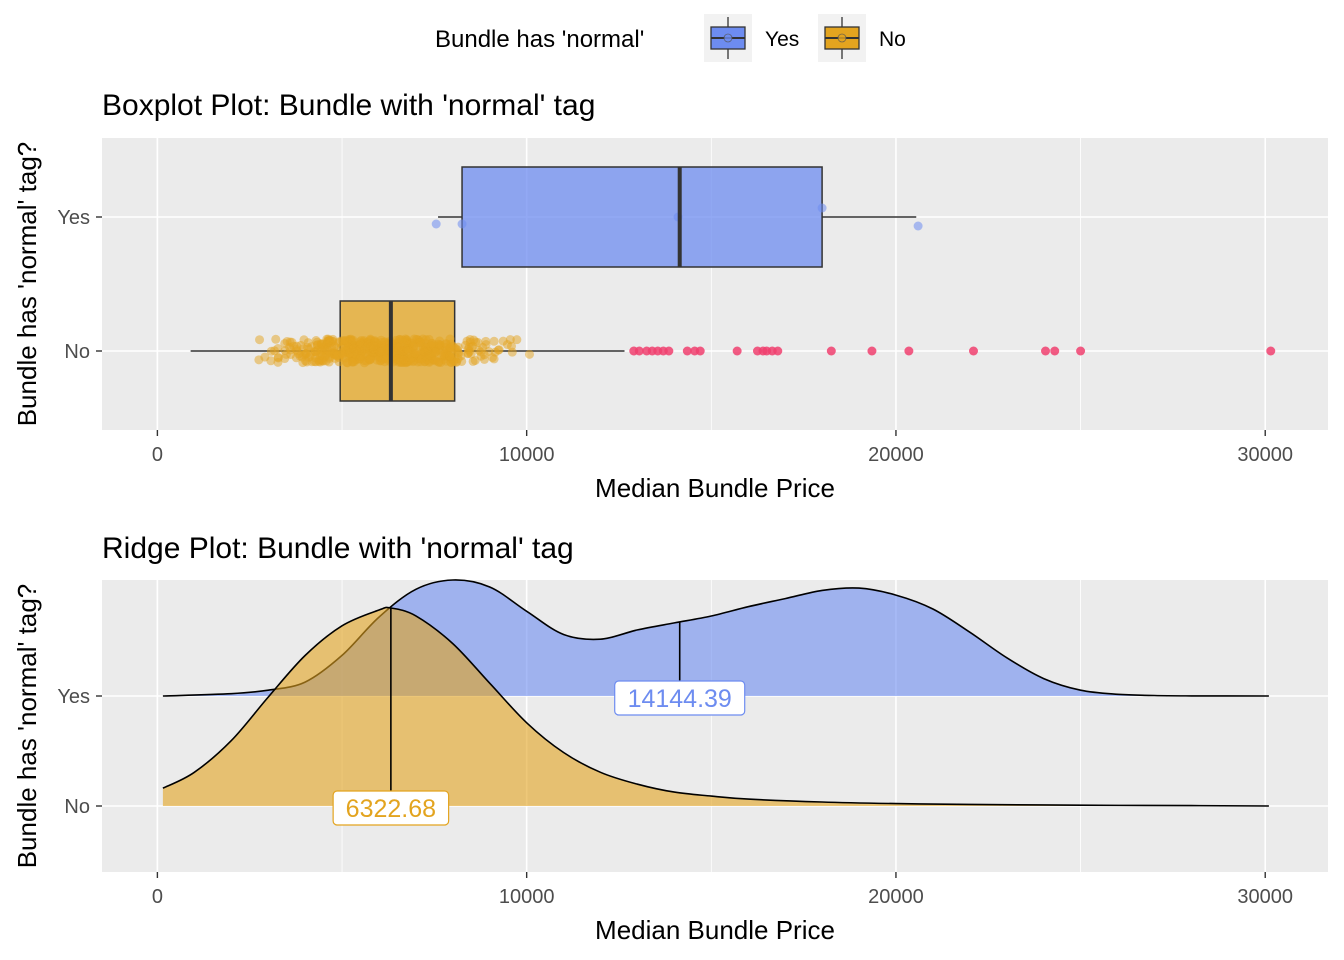 This screenshot has height=960, width=1344. Describe the element at coordinates (27, 284) in the screenshot. I see `boxplot-y-axis-title: Bundle has 'normal' tag?` at that location.